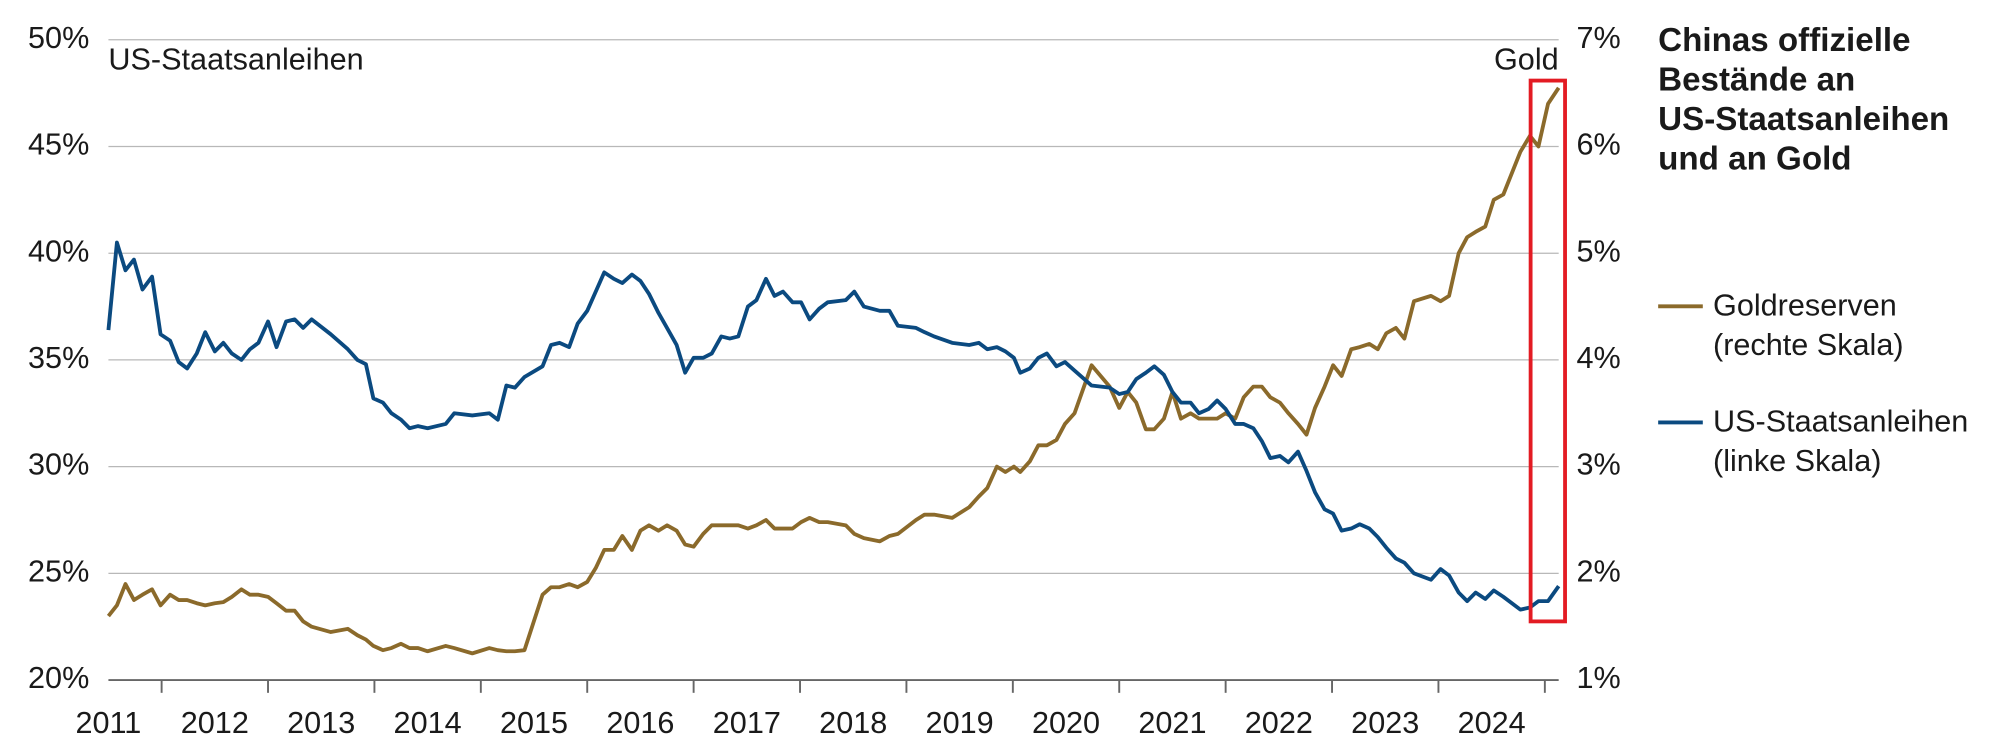  What do you see at coordinates (1066, 723) in the screenshot?
I see `x-tick-label: 2020` at bounding box center [1066, 723].